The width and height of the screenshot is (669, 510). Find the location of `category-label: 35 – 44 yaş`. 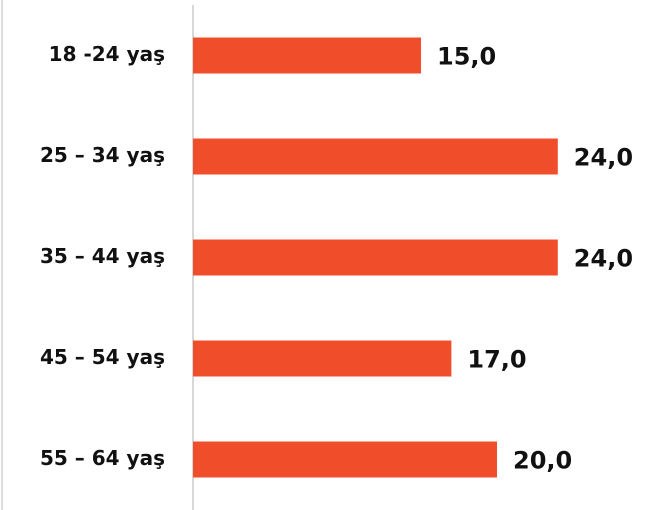

category-label: 35 – 44 yaş is located at coordinates (102, 256).